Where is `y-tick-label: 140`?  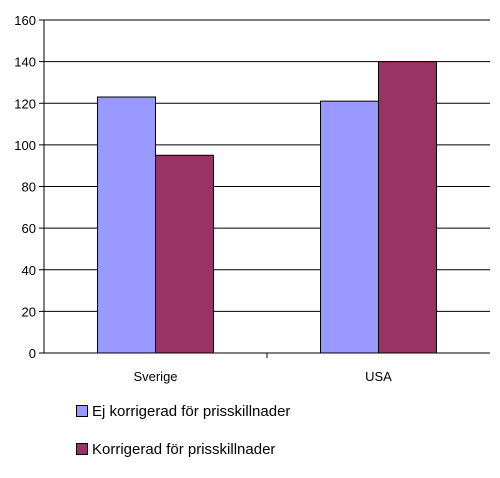
y-tick-label: 140 is located at coordinates (25, 62).